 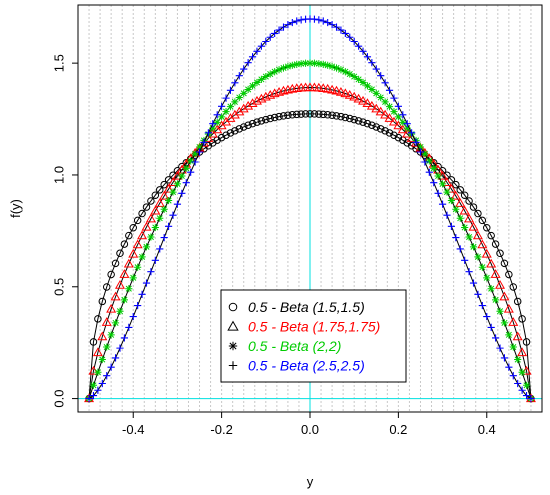 What do you see at coordinates (314, 327) in the screenshot?
I see `legend-label: 0.5 - Beta (1.75,1.75)` at bounding box center [314, 327].